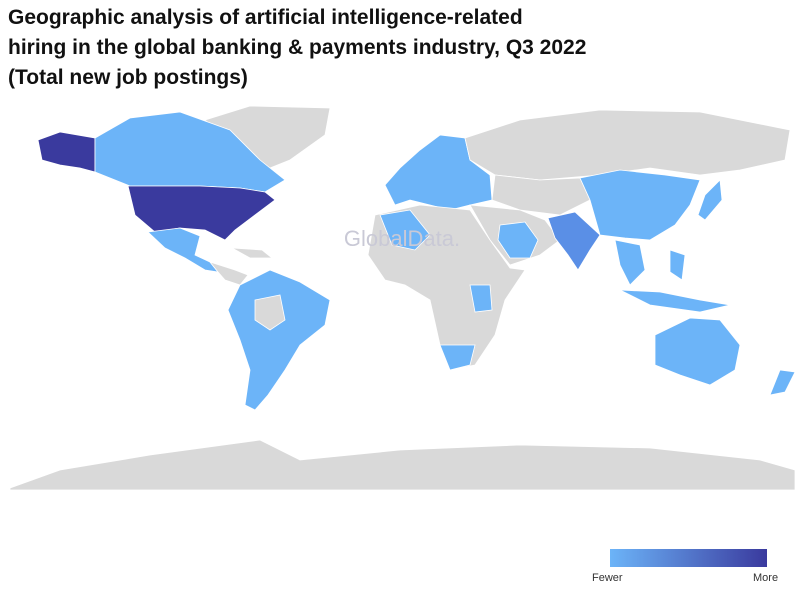  I want to click on japan, so click(710, 200).